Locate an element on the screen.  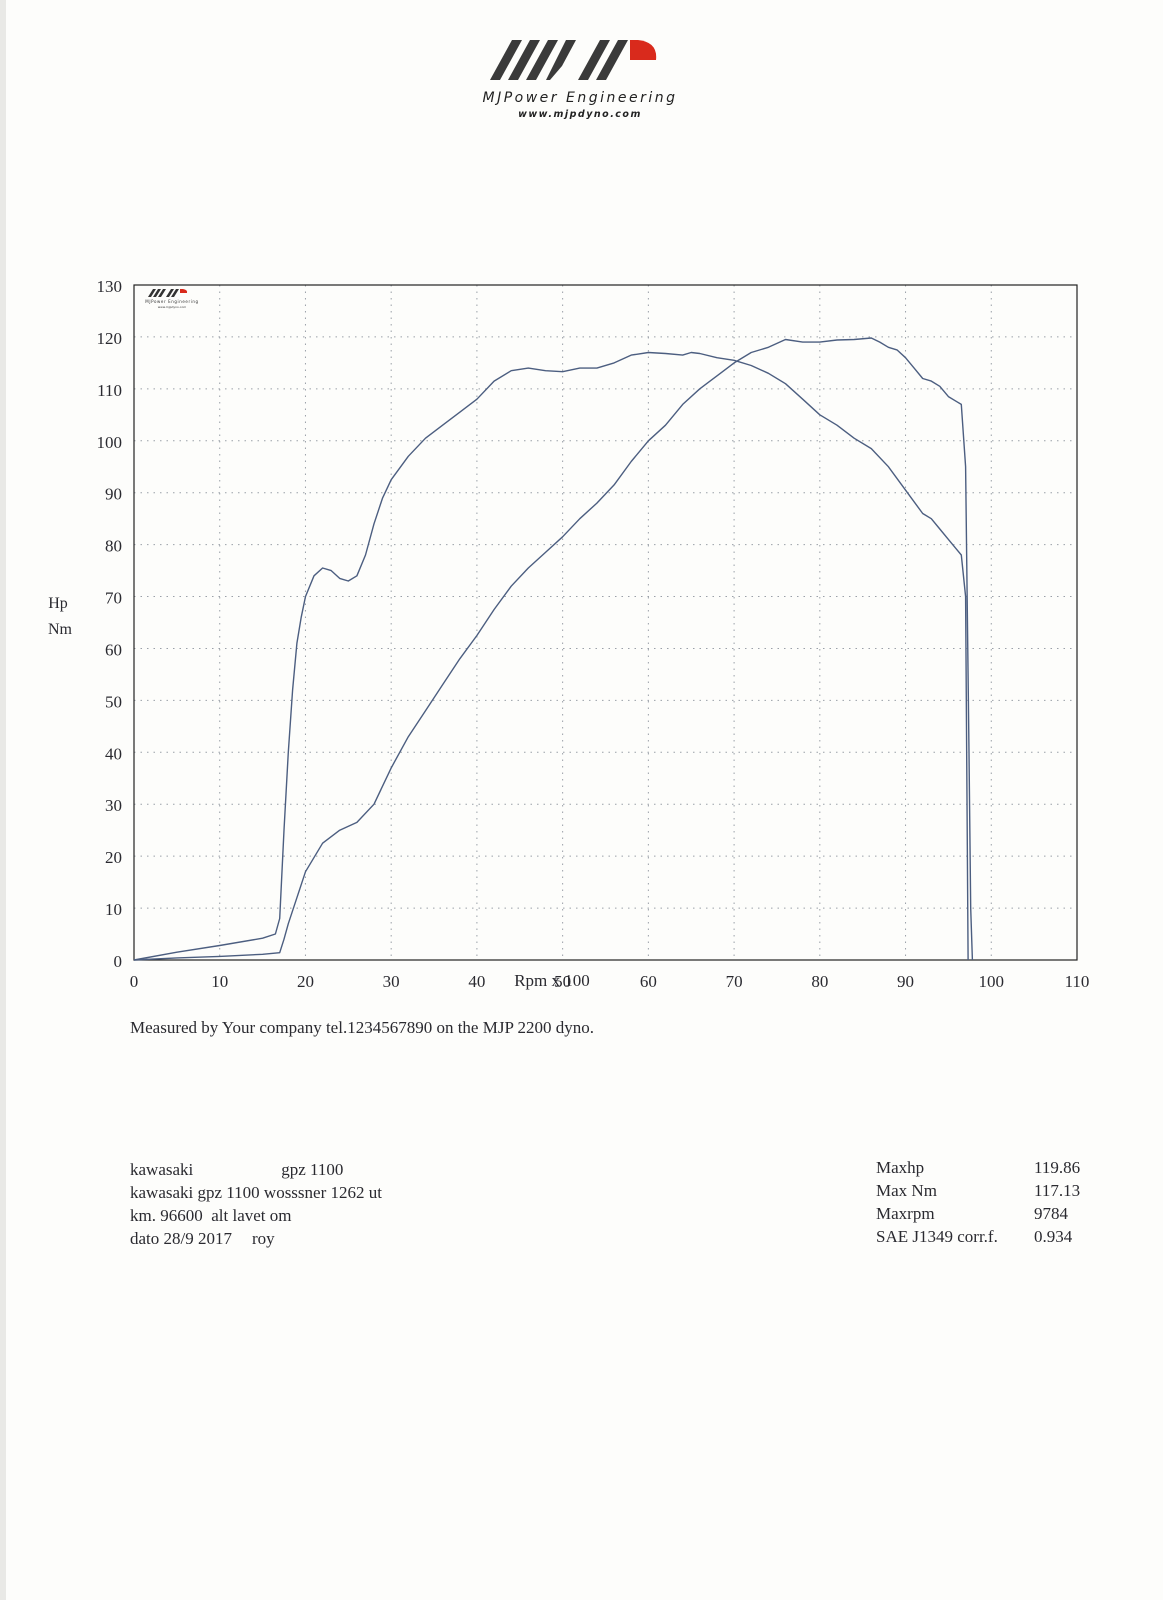
vehicle-model: gpz 1100 is located at coordinates (312, 1169).